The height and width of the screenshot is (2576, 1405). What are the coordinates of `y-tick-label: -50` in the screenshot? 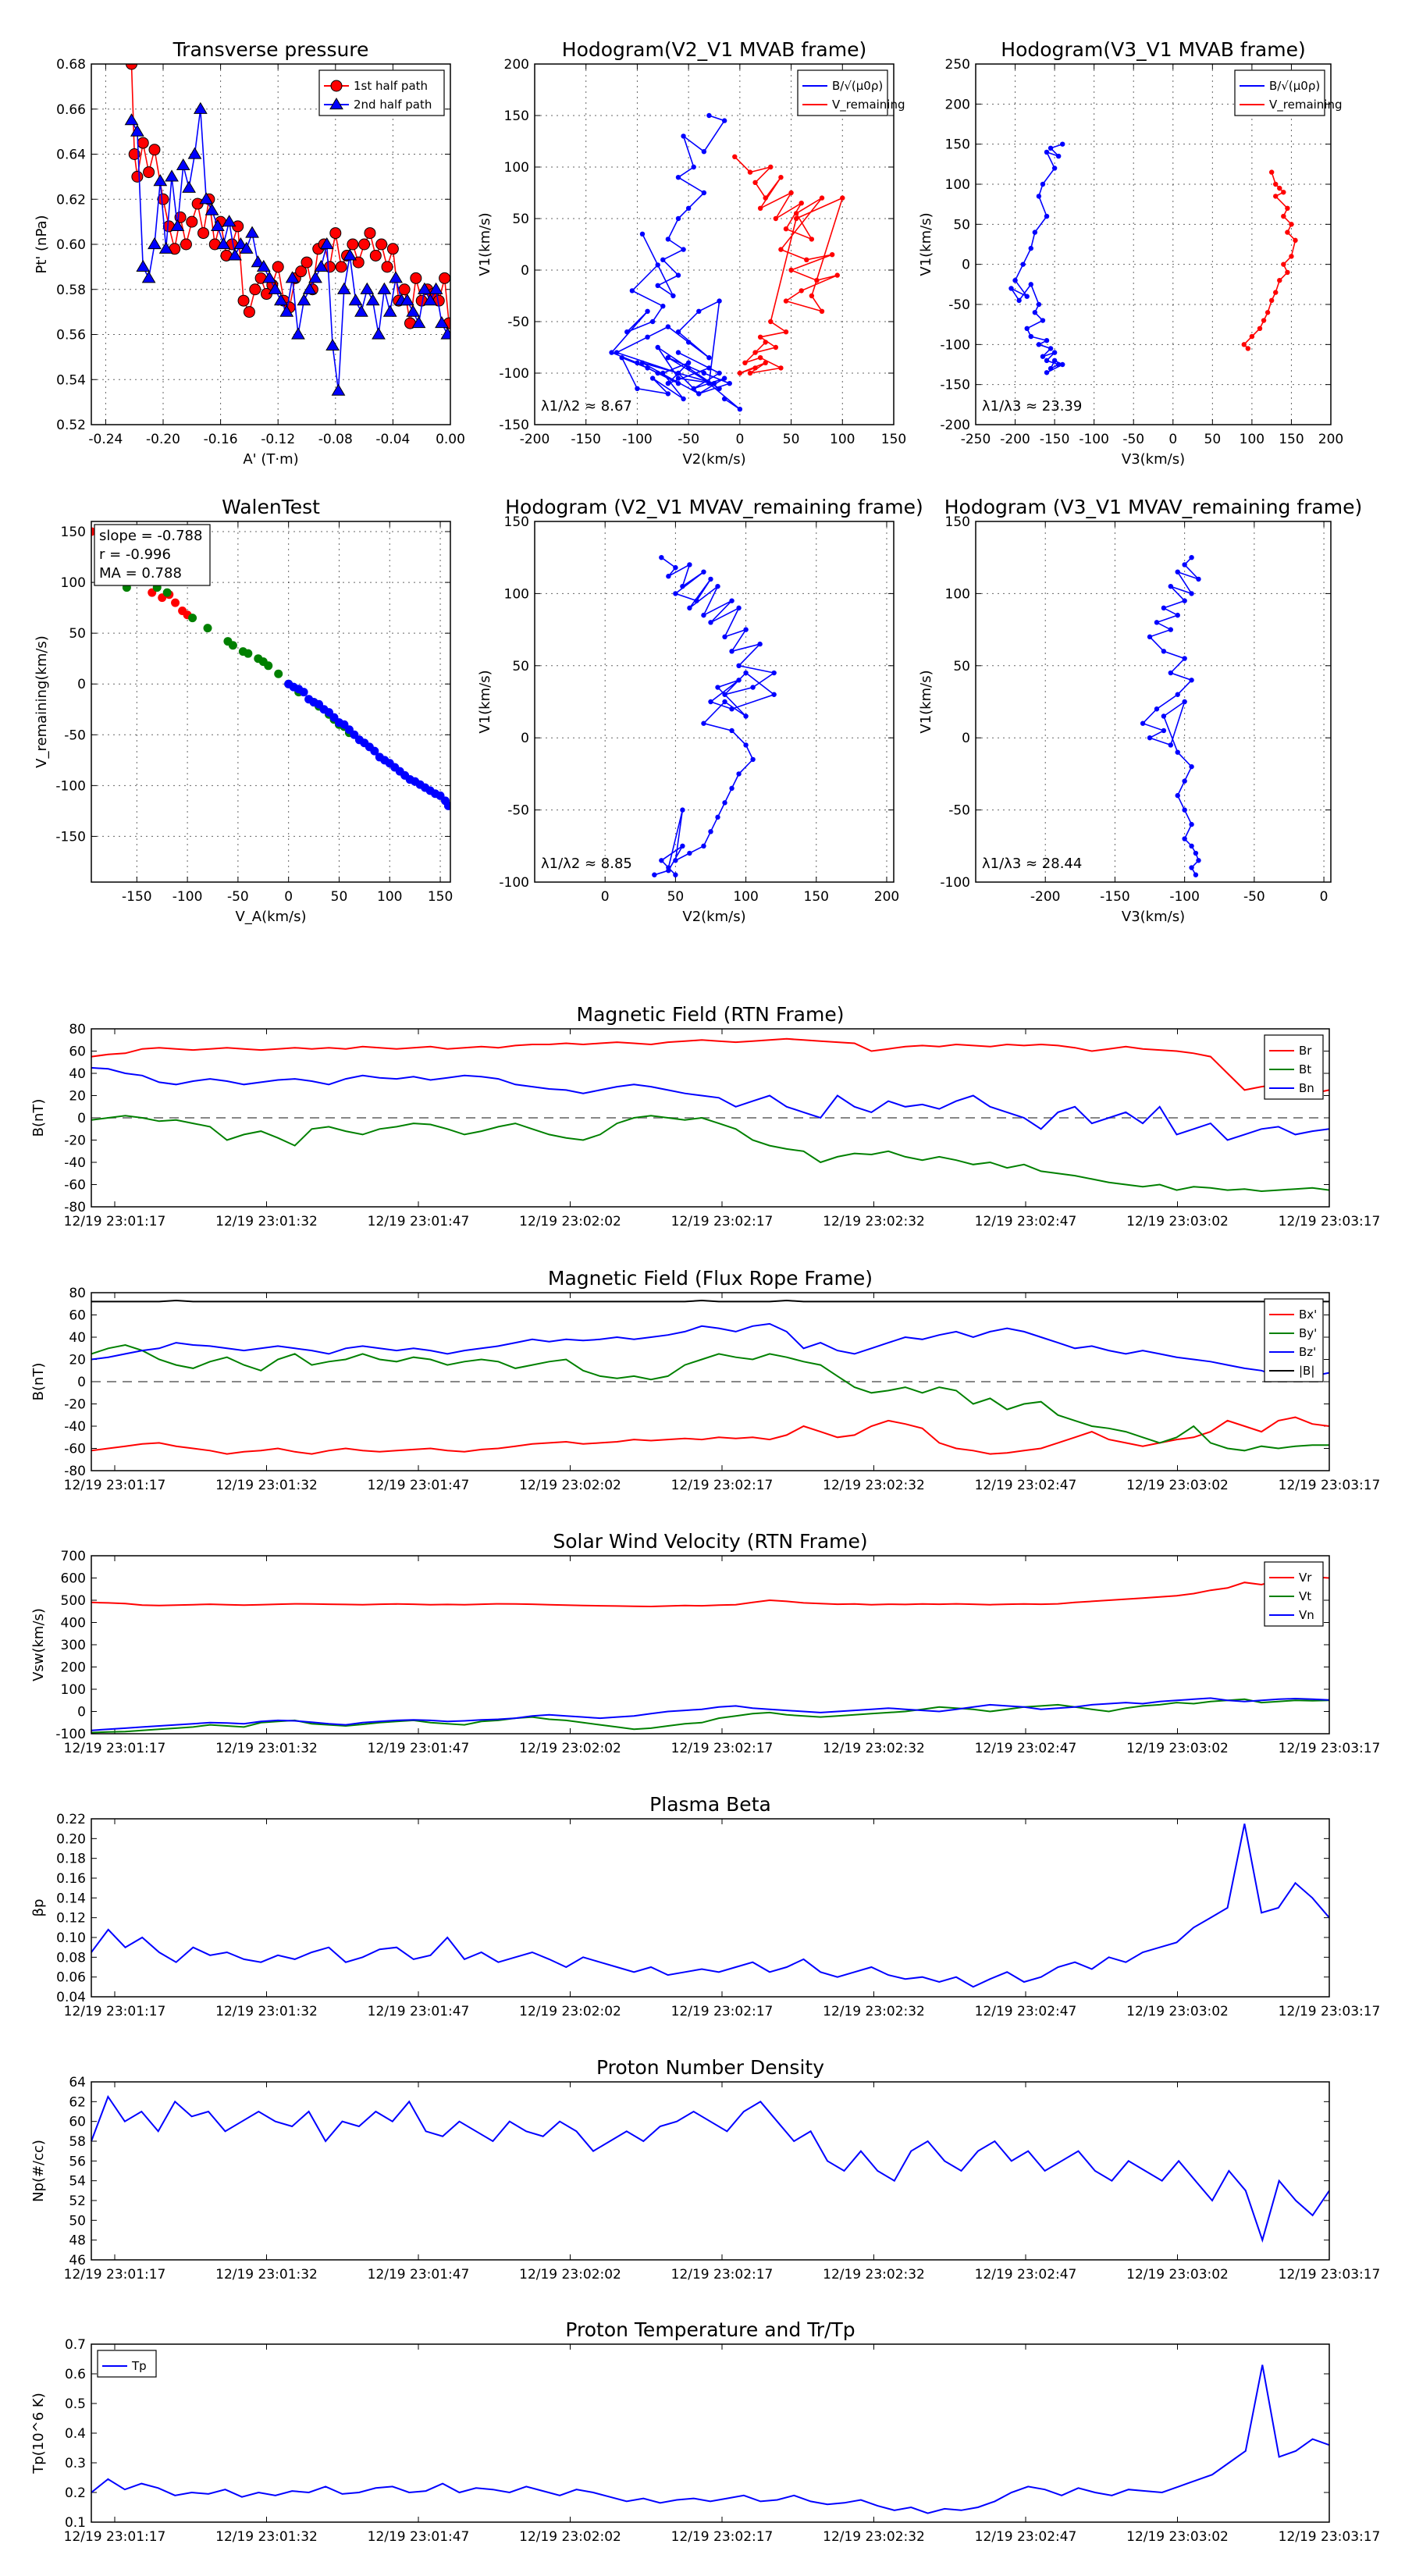 It's located at (518, 811).